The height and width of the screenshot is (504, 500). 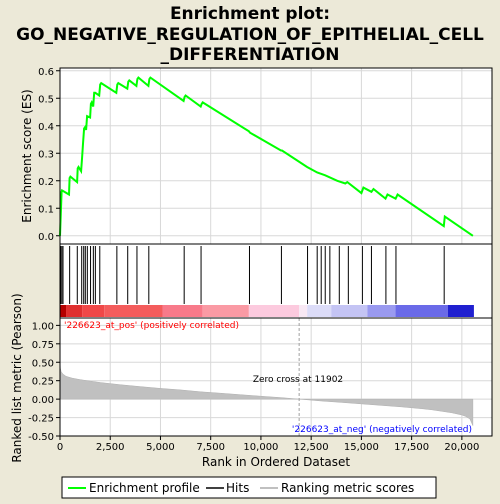 I want to click on metric-y-axis: -0.50 -0.25 0.00 0.25 0.50 0.75 1.00, so click(x=44, y=382).